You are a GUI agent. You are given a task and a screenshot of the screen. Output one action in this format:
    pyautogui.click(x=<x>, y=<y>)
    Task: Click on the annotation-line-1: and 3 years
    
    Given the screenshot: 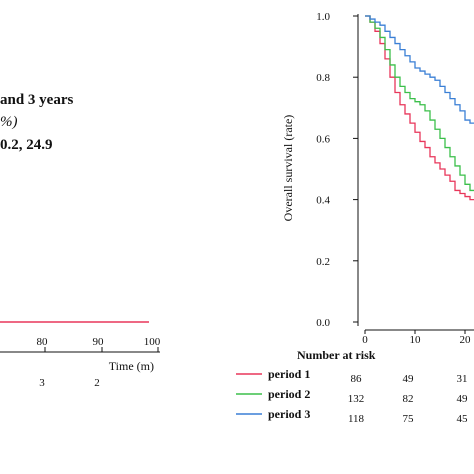 What is the action you would take?
    pyautogui.click(x=37, y=100)
    